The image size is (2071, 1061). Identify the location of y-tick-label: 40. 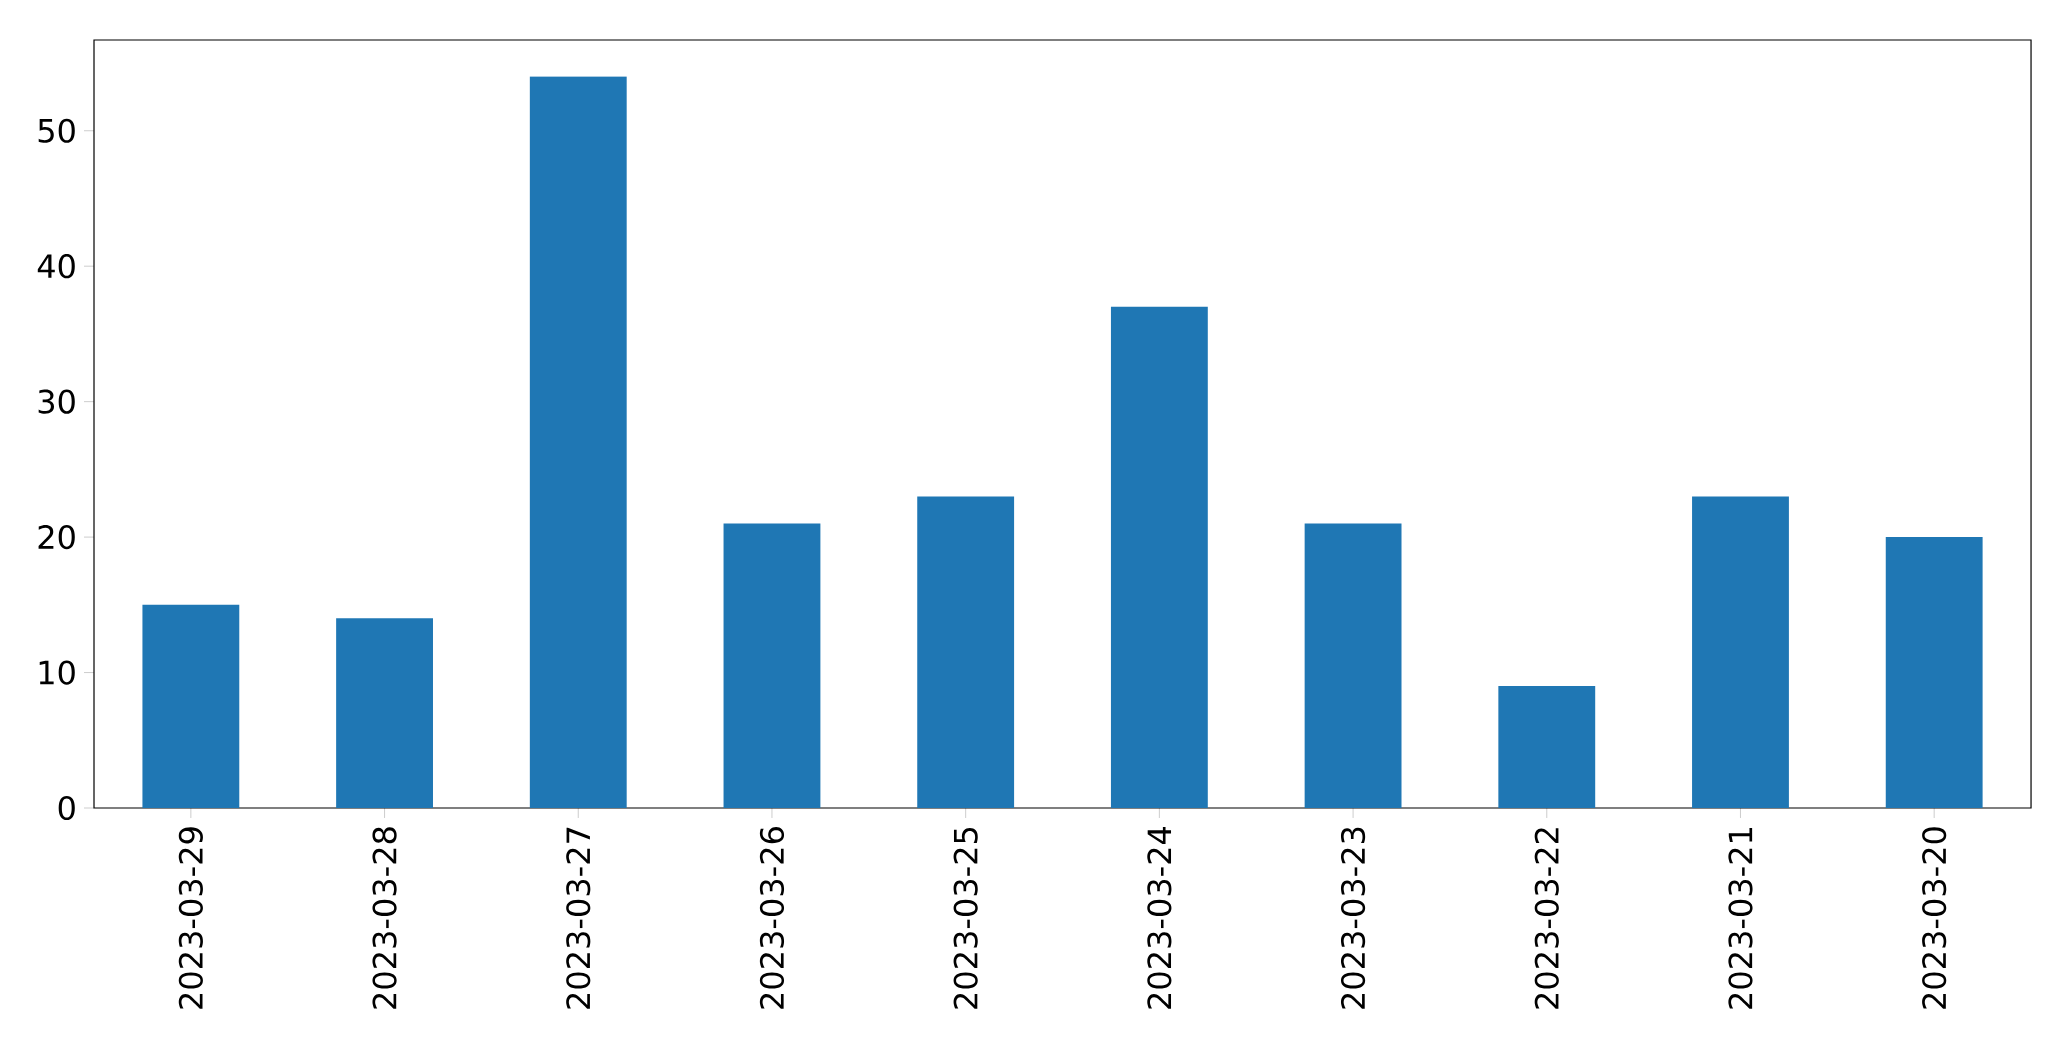
(56, 266).